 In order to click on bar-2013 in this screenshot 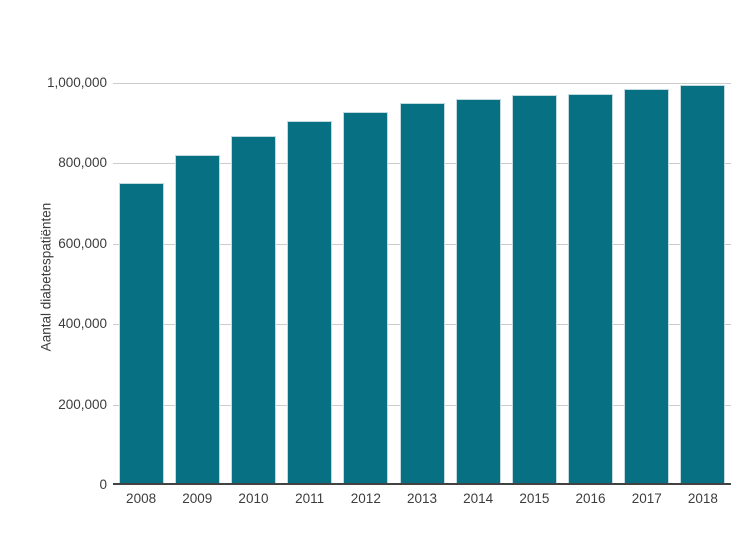, I will do `click(422, 293)`.